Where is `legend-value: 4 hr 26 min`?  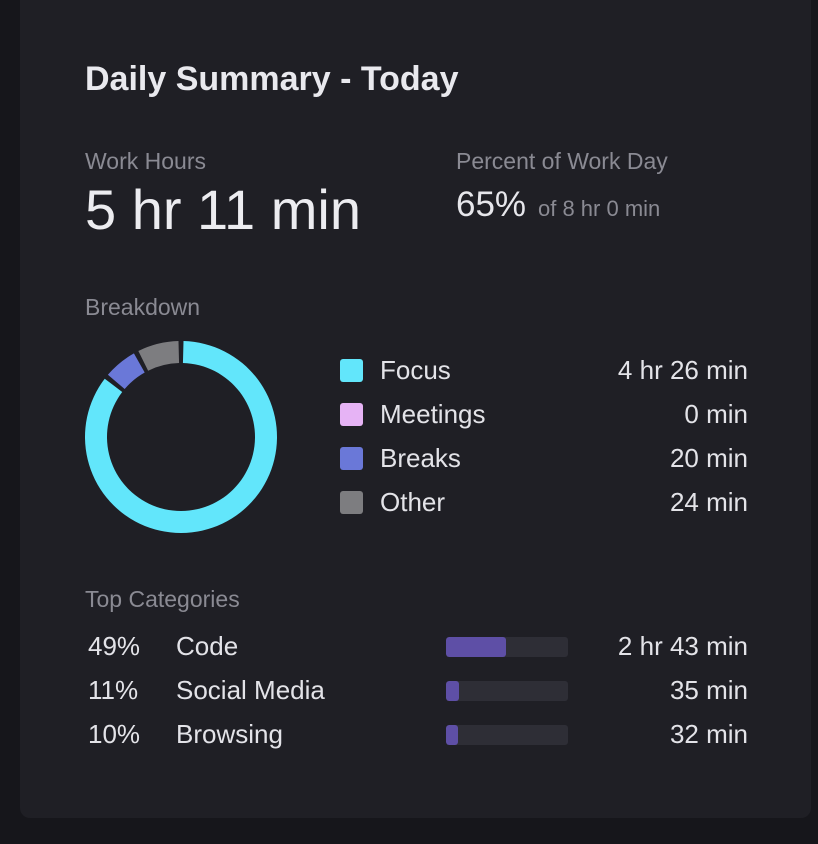 legend-value: 4 hr 26 min is located at coordinates (682, 370).